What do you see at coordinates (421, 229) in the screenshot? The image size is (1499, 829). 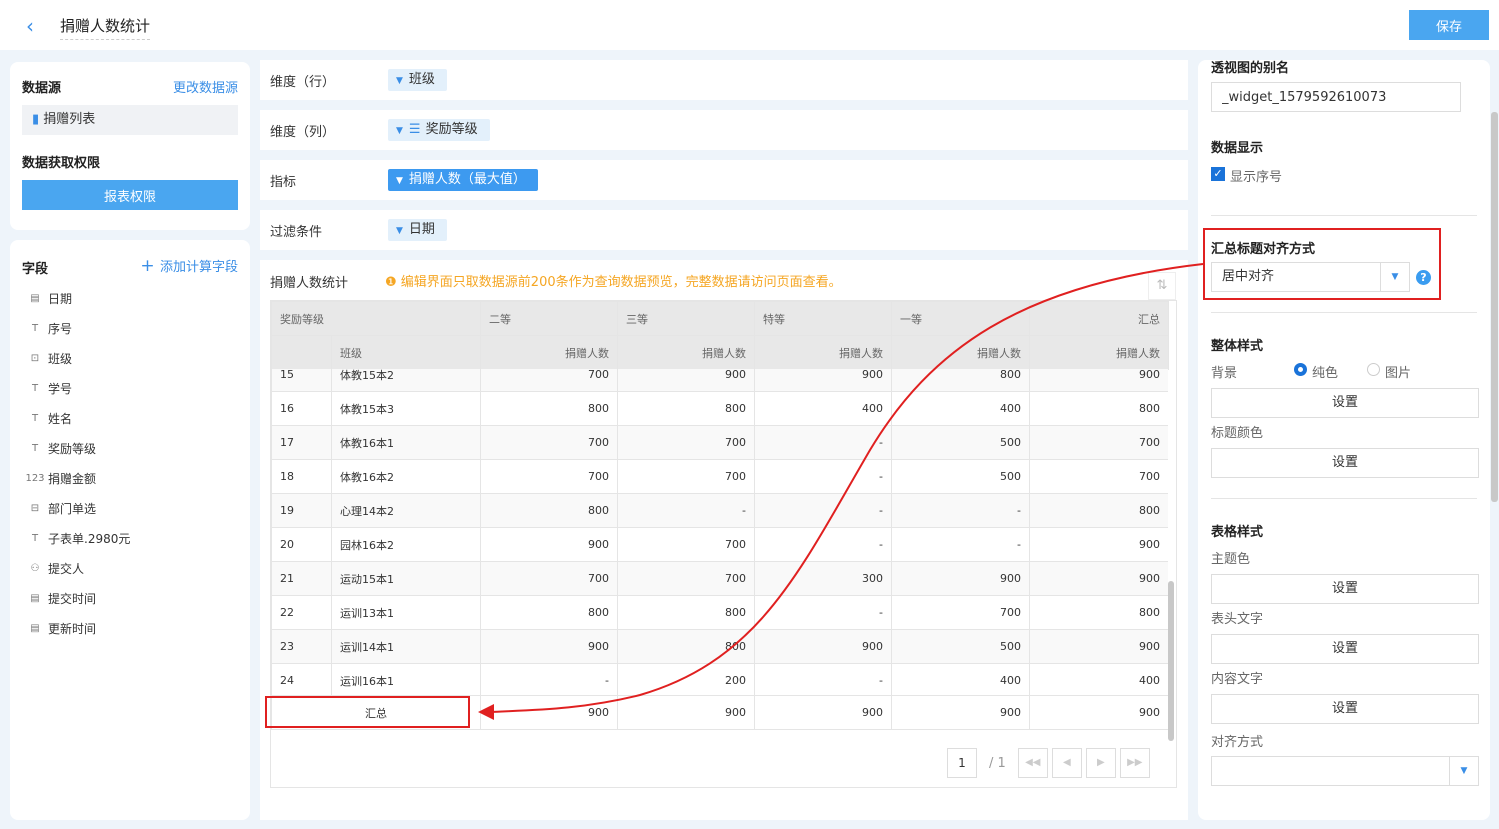 I see `pill-text: 日期` at bounding box center [421, 229].